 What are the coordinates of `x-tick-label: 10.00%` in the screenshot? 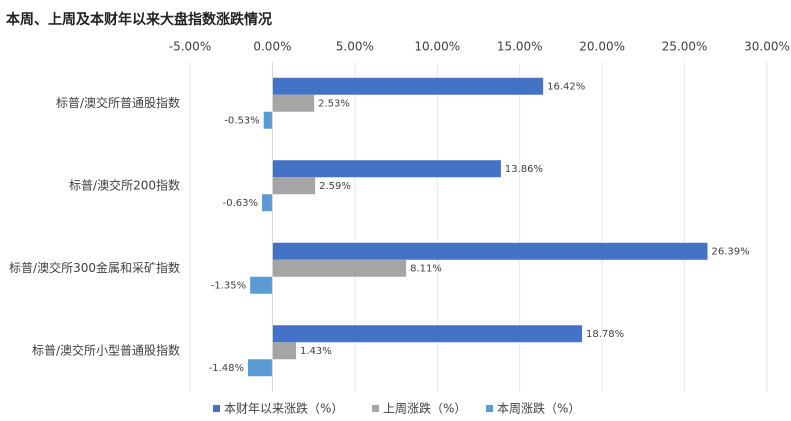 It's located at (437, 47).